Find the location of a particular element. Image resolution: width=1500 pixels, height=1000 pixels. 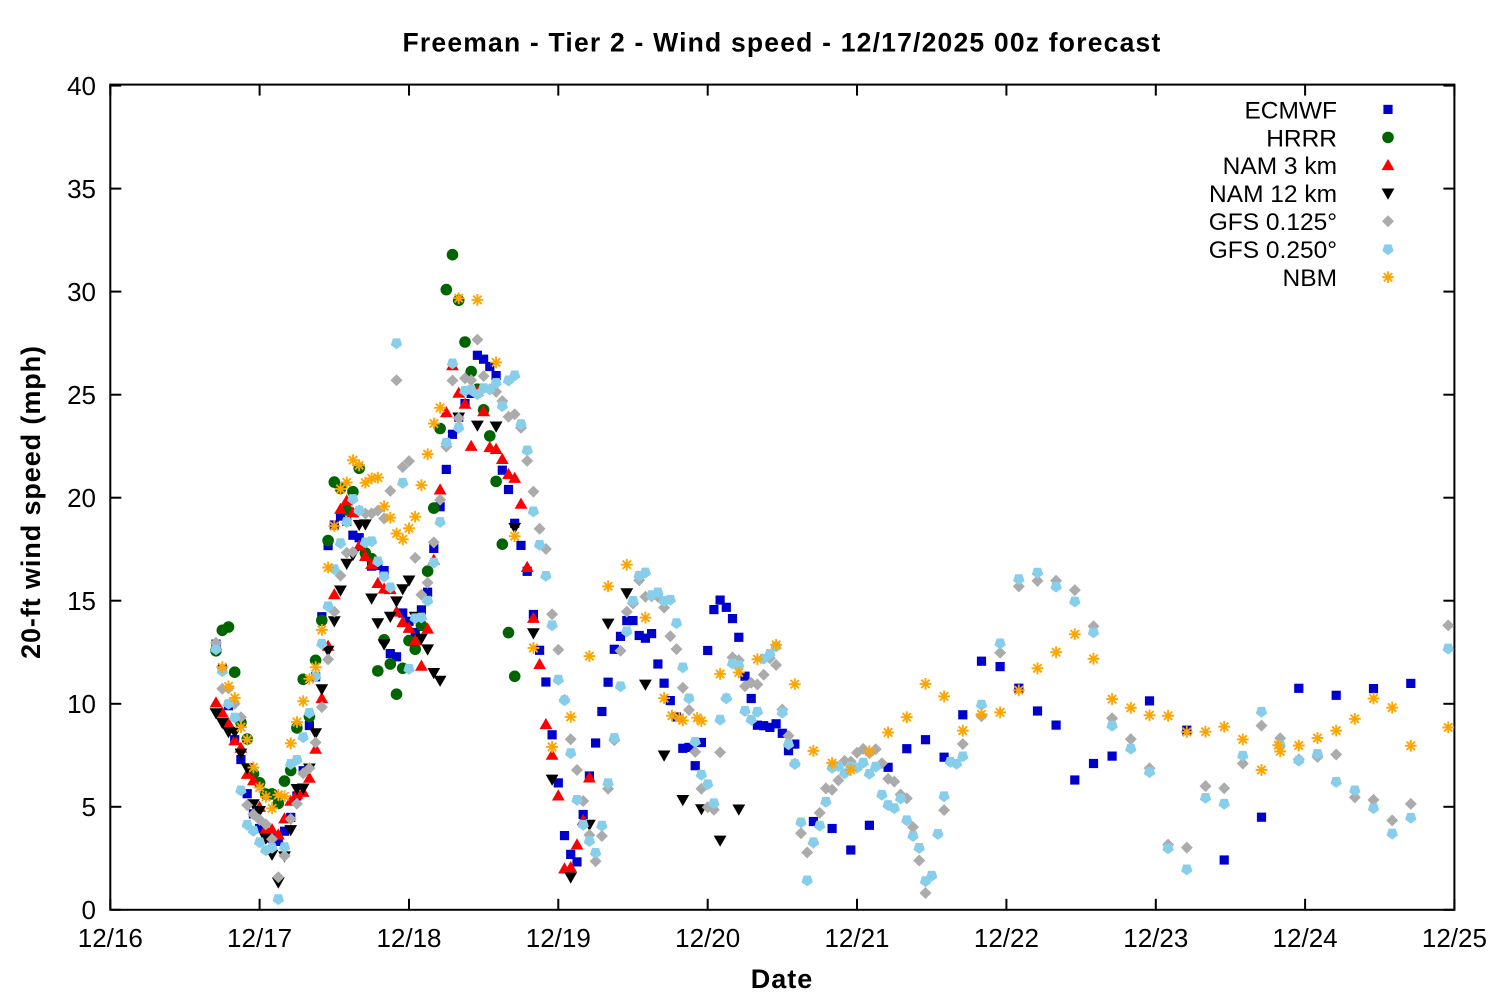

svg-text: 12/16 is located at coordinates (110, 938).